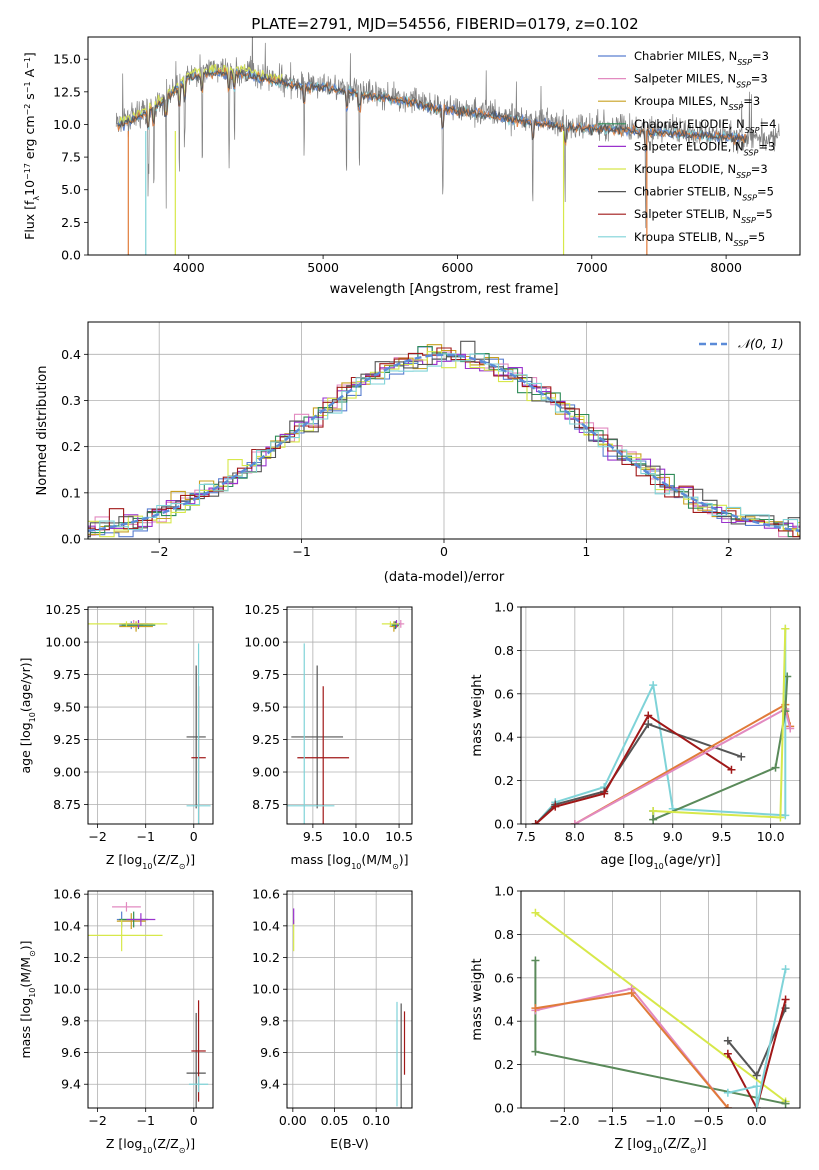 The height and width of the screenshot is (1170, 819). I want to click on mass_vs_EBV-x-label: E(B-V), so click(349, 1143).